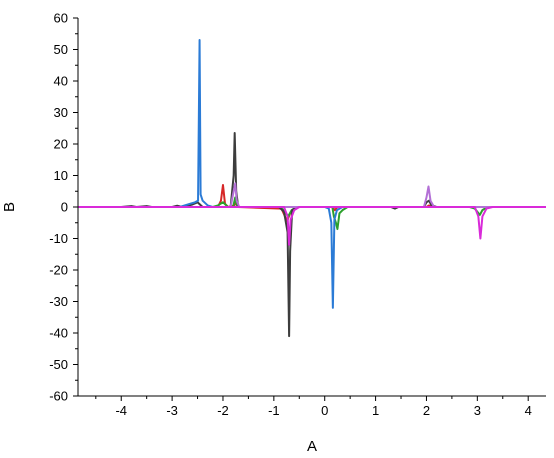 This screenshot has height=458, width=554. What do you see at coordinates (223, 410) in the screenshot?
I see `x-tick-label: -2` at bounding box center [223, 410].